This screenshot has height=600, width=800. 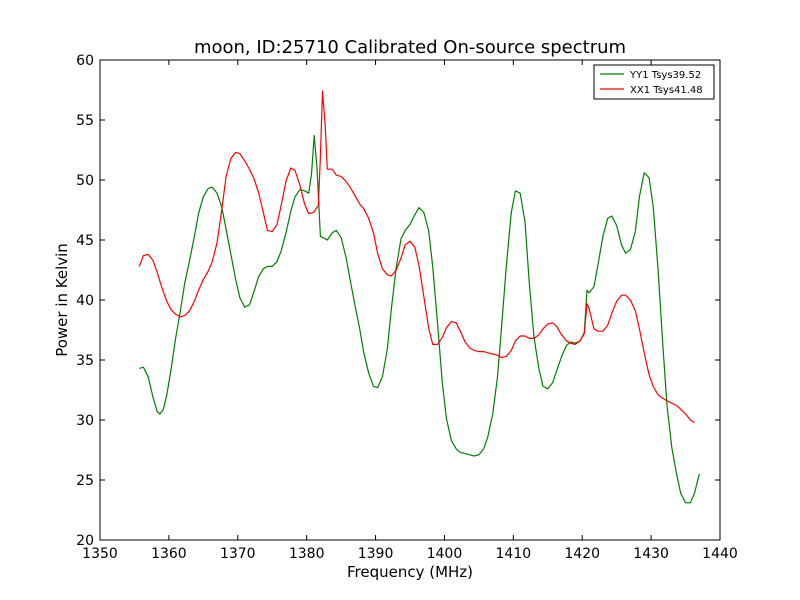 What do you see at coordinates (445, 554) in the screenshot?
I see `x-tick-label: 1400` at bounding box center [445, 554].